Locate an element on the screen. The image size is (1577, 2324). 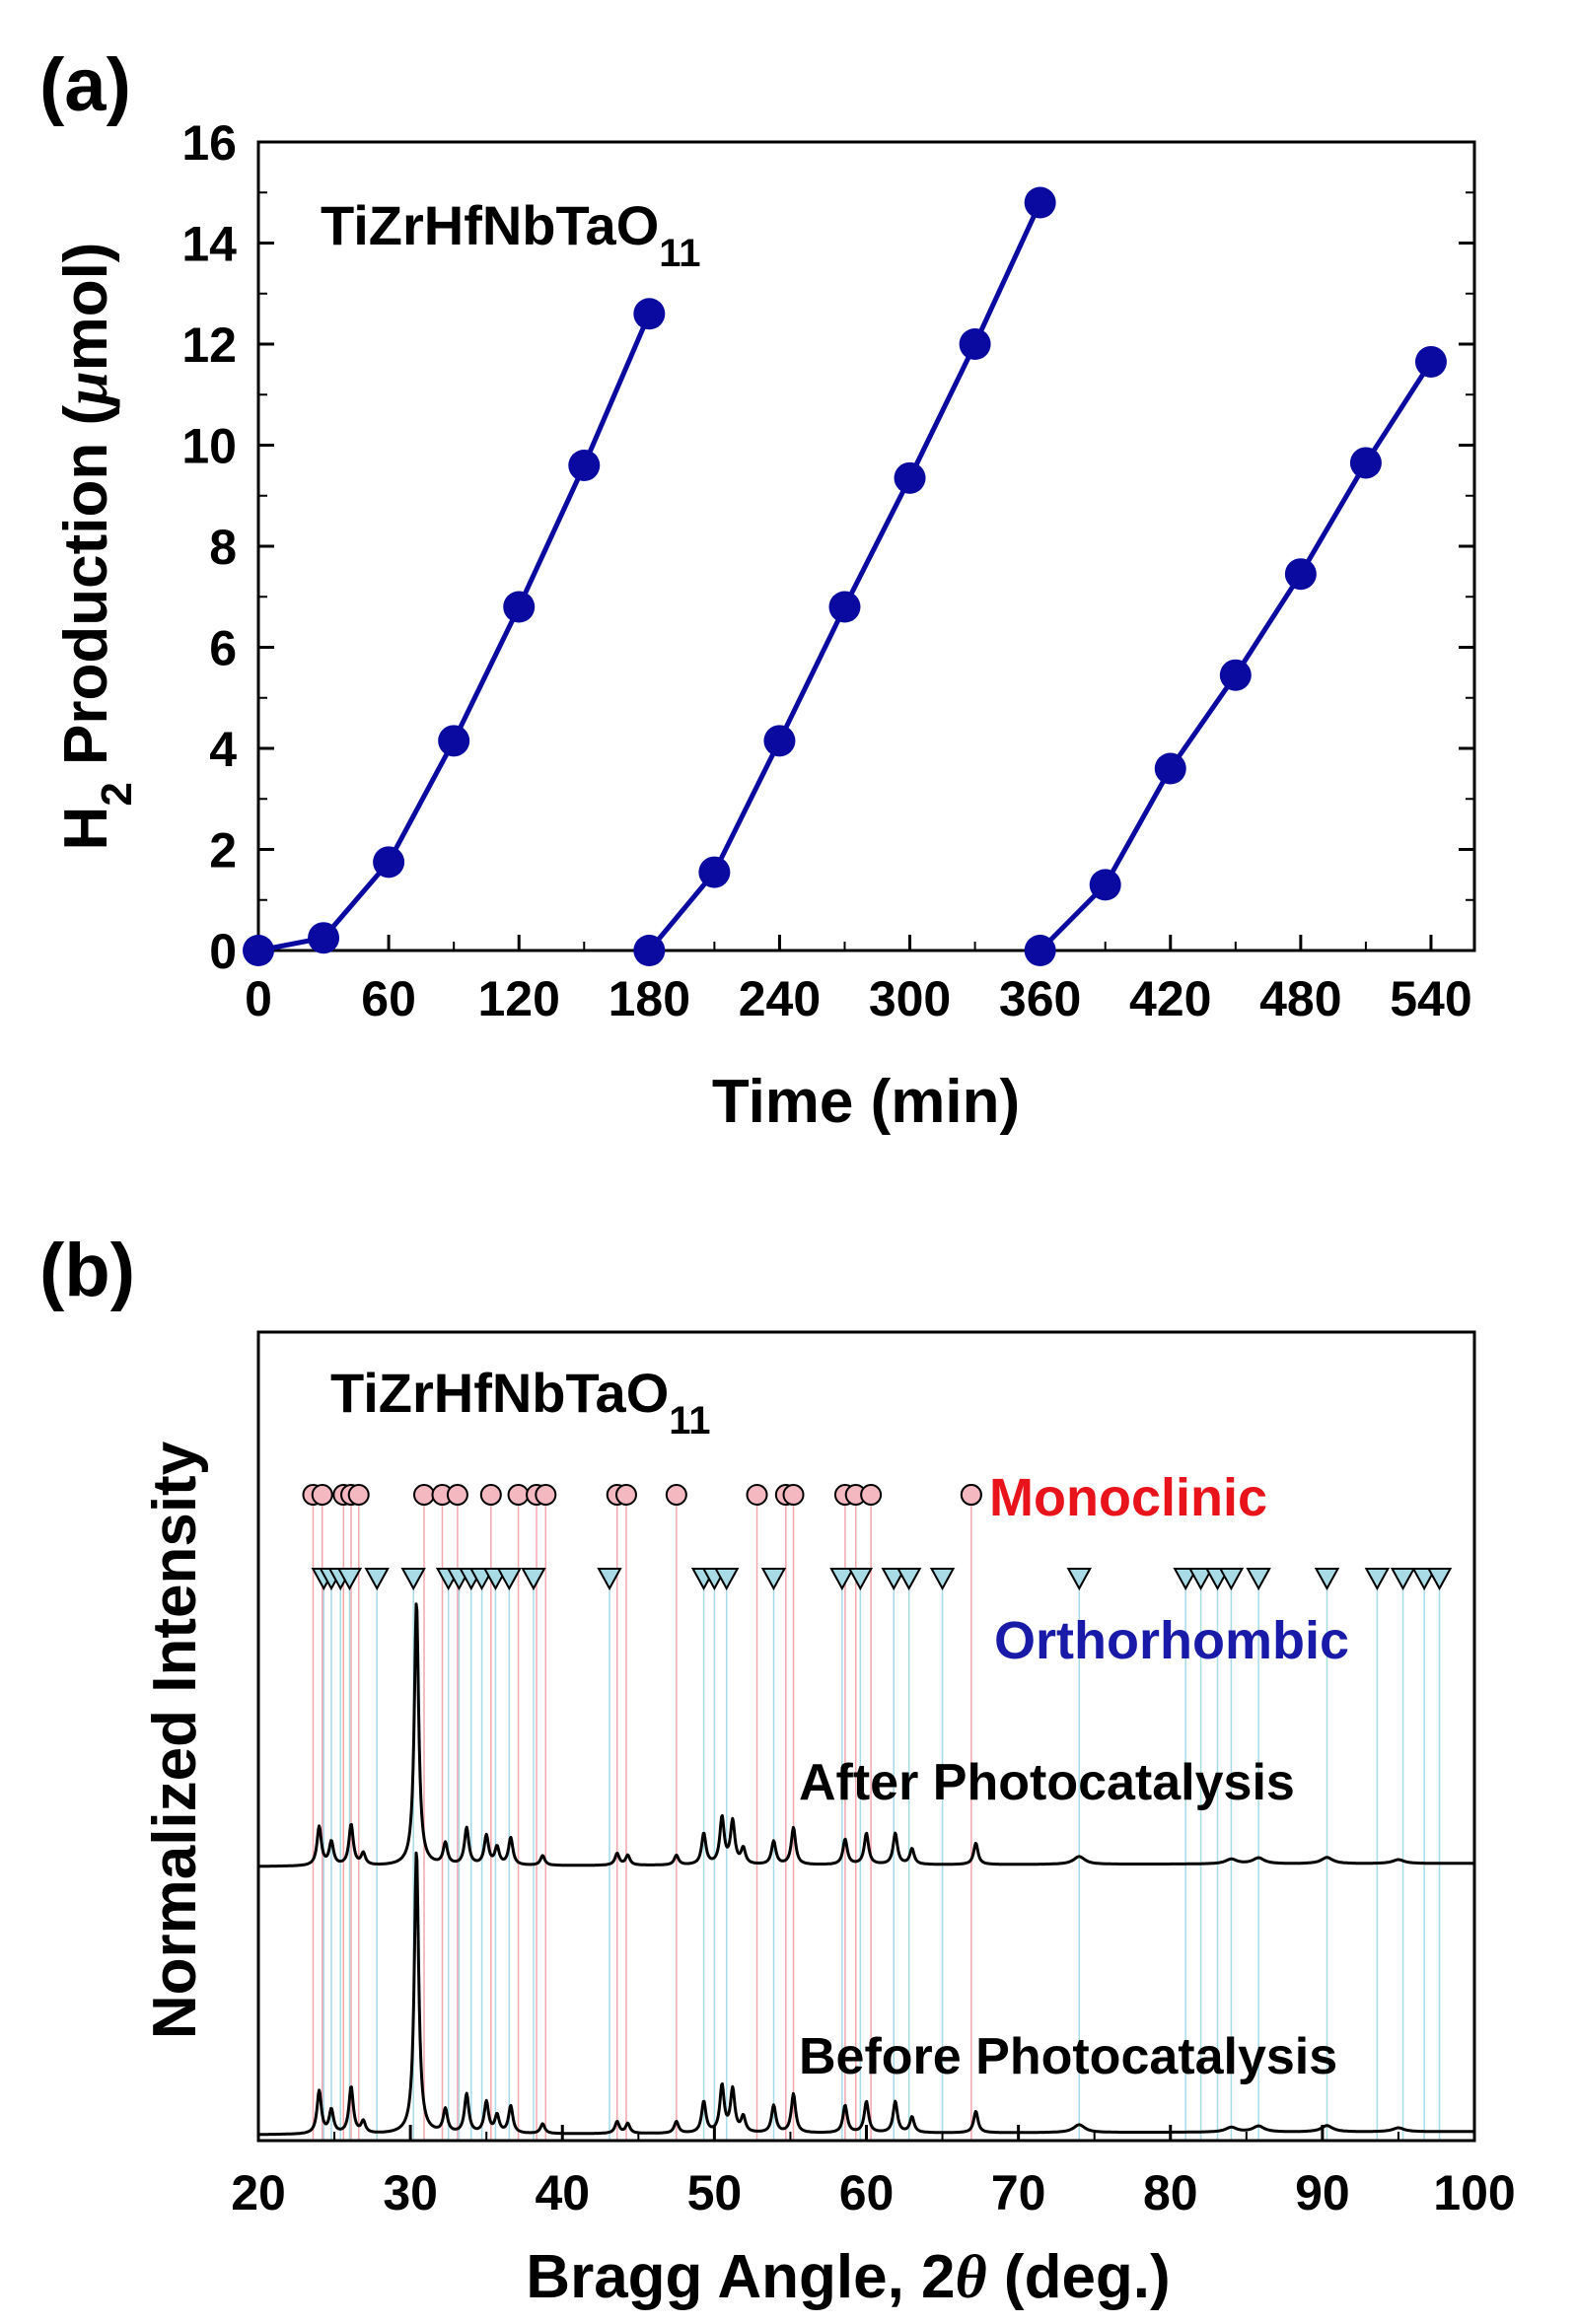
x-tick-label: 480 is located at coordinates (1300, 998).